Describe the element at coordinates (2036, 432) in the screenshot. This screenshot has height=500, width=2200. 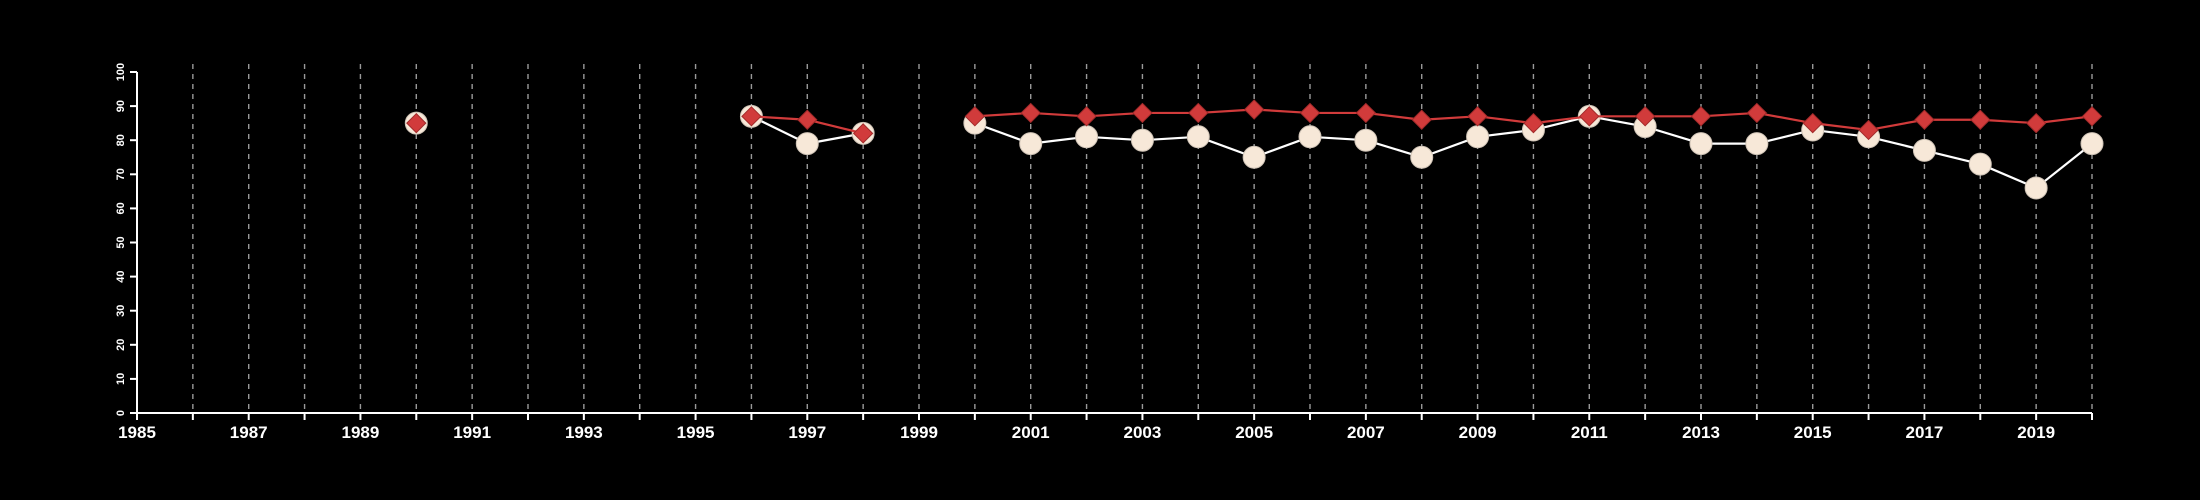
I see `x-tick-label: 2019` at that location.